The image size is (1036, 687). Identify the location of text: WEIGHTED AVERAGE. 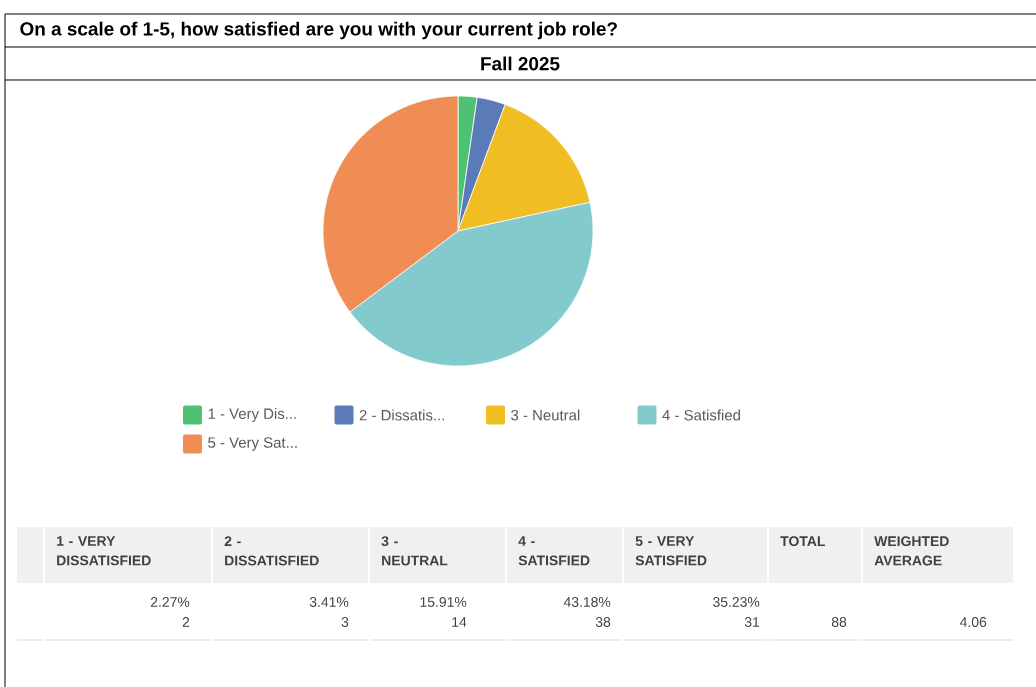
(911, 551).